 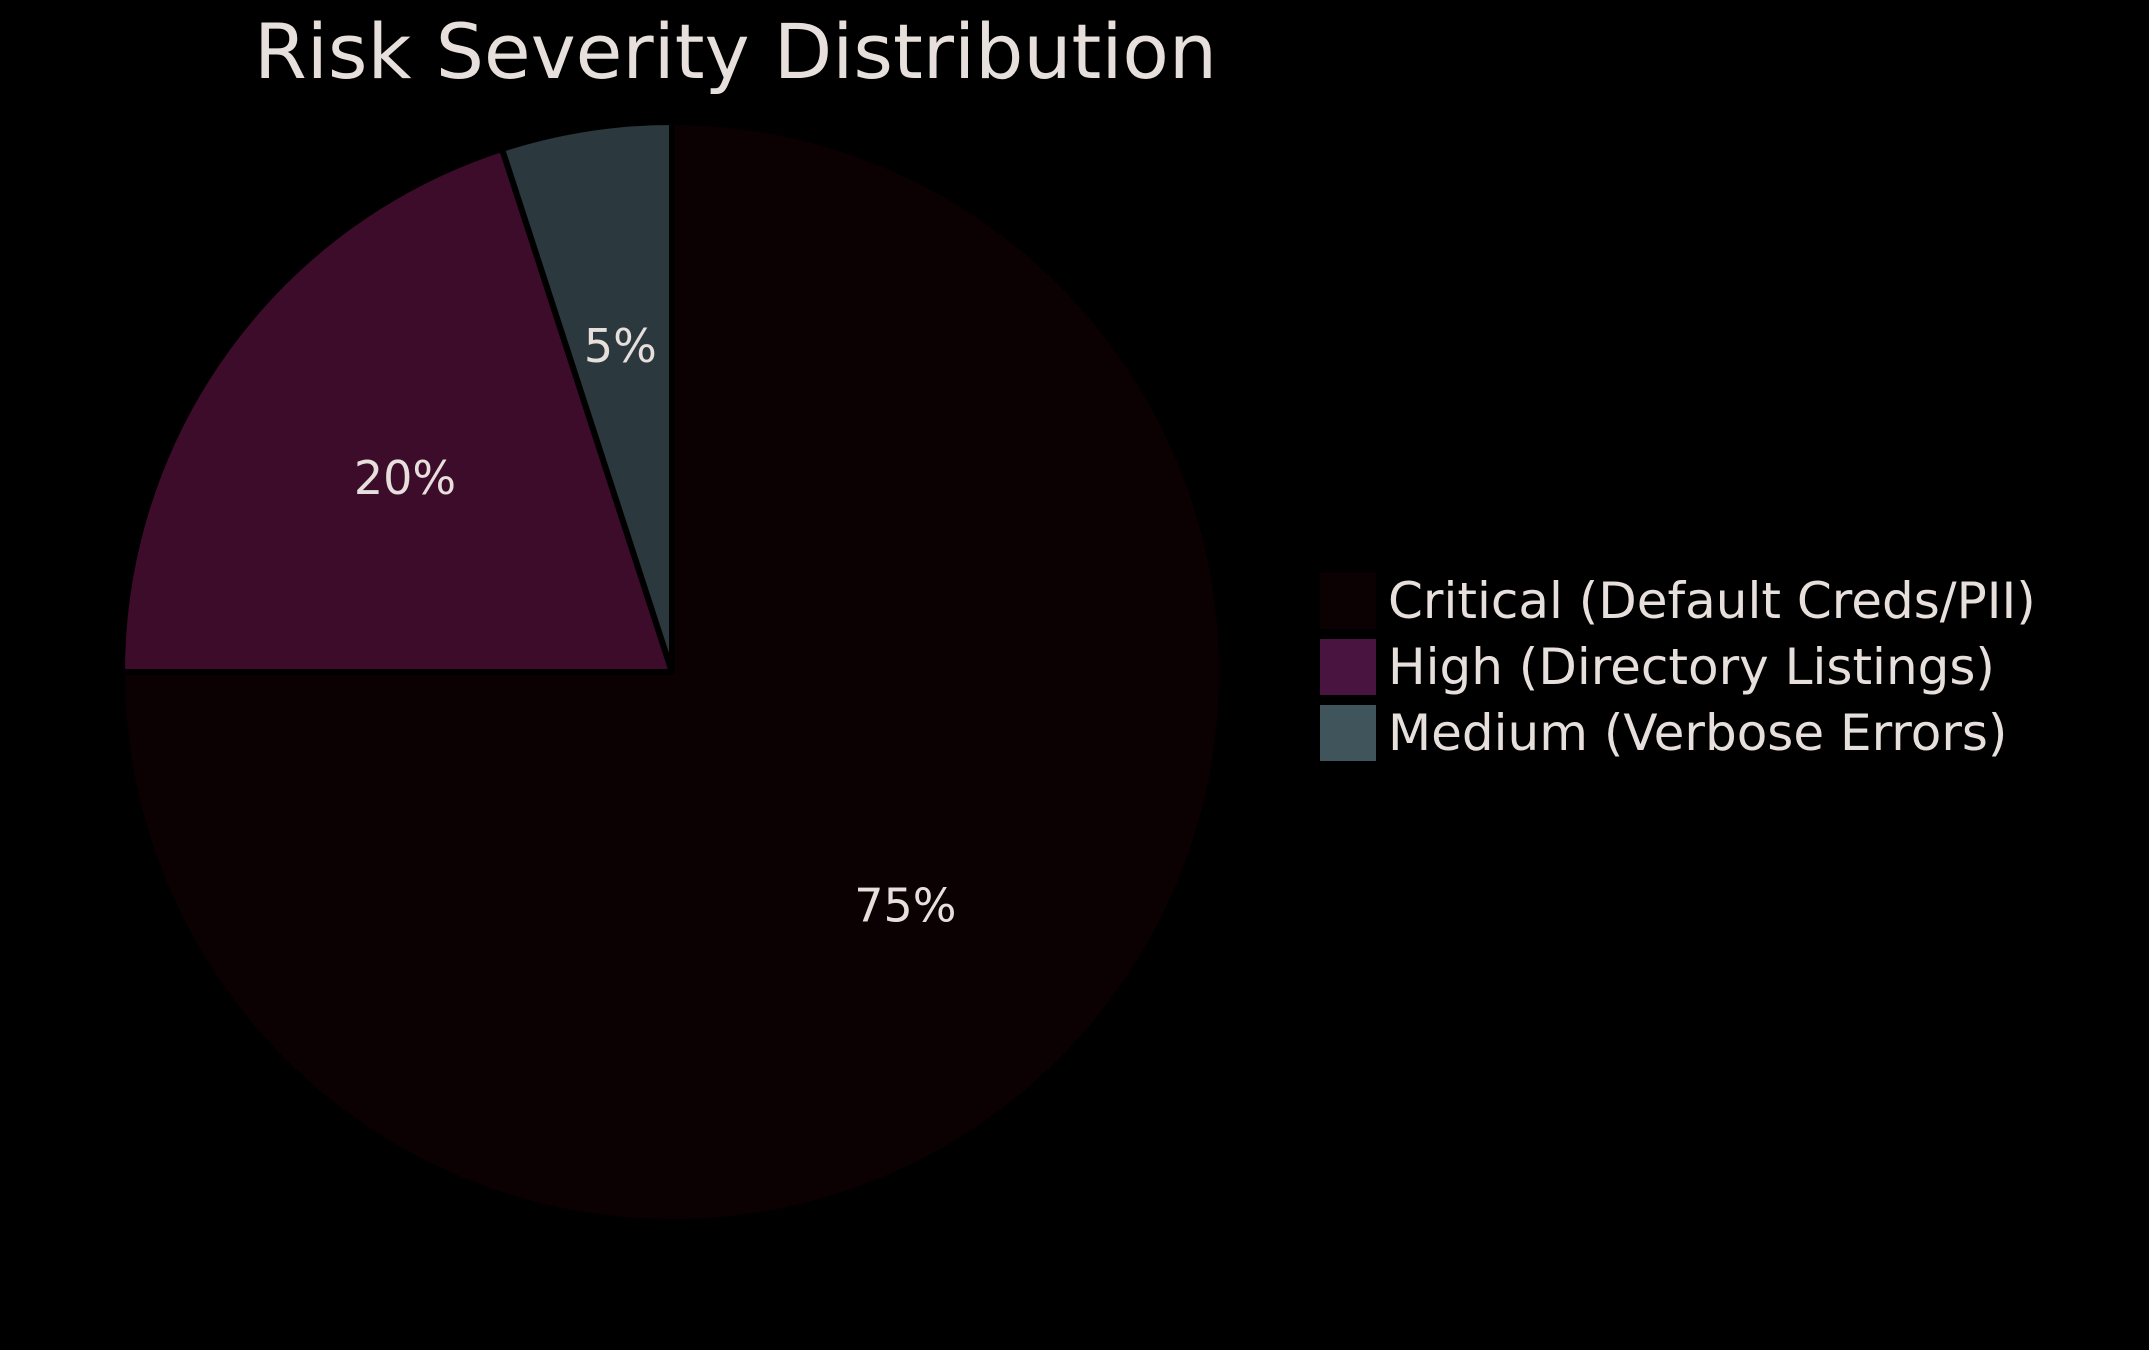 What do you see at coordinates (1712, 601) in the screenshot?
I see `legend-label-1: Critical (Default Creds/PII)` at bounding box center [1712, 601].